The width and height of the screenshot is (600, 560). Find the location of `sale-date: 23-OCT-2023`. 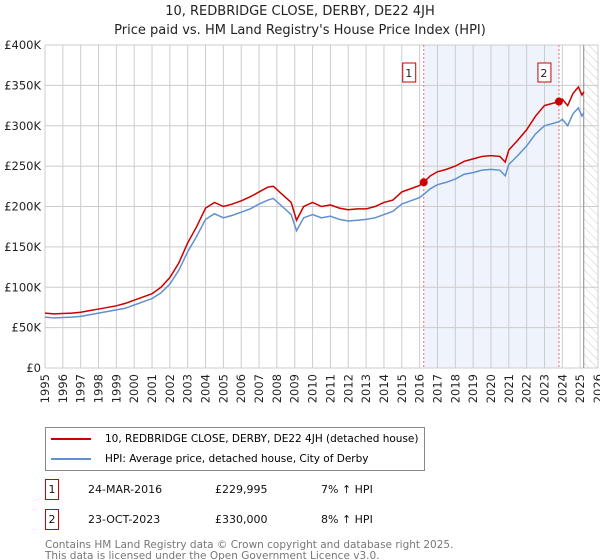

sale-date: 23-OCT-2023 is located at coordinates (124, 519).